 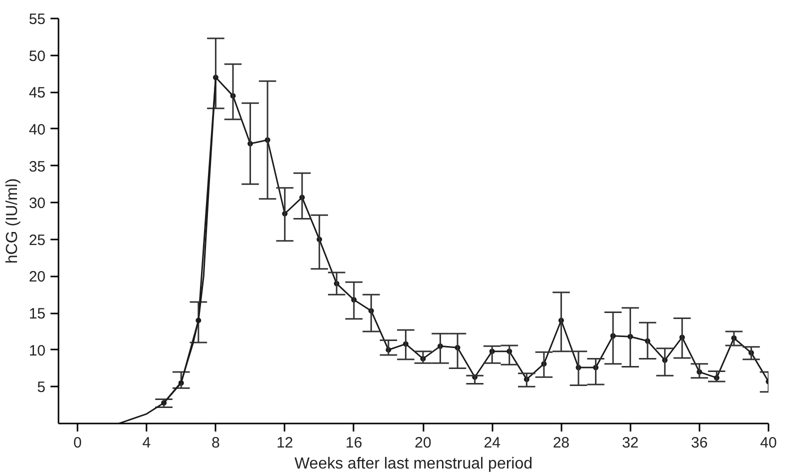 I want to click on x-tick-label: 4, so click(x=146, y=443).